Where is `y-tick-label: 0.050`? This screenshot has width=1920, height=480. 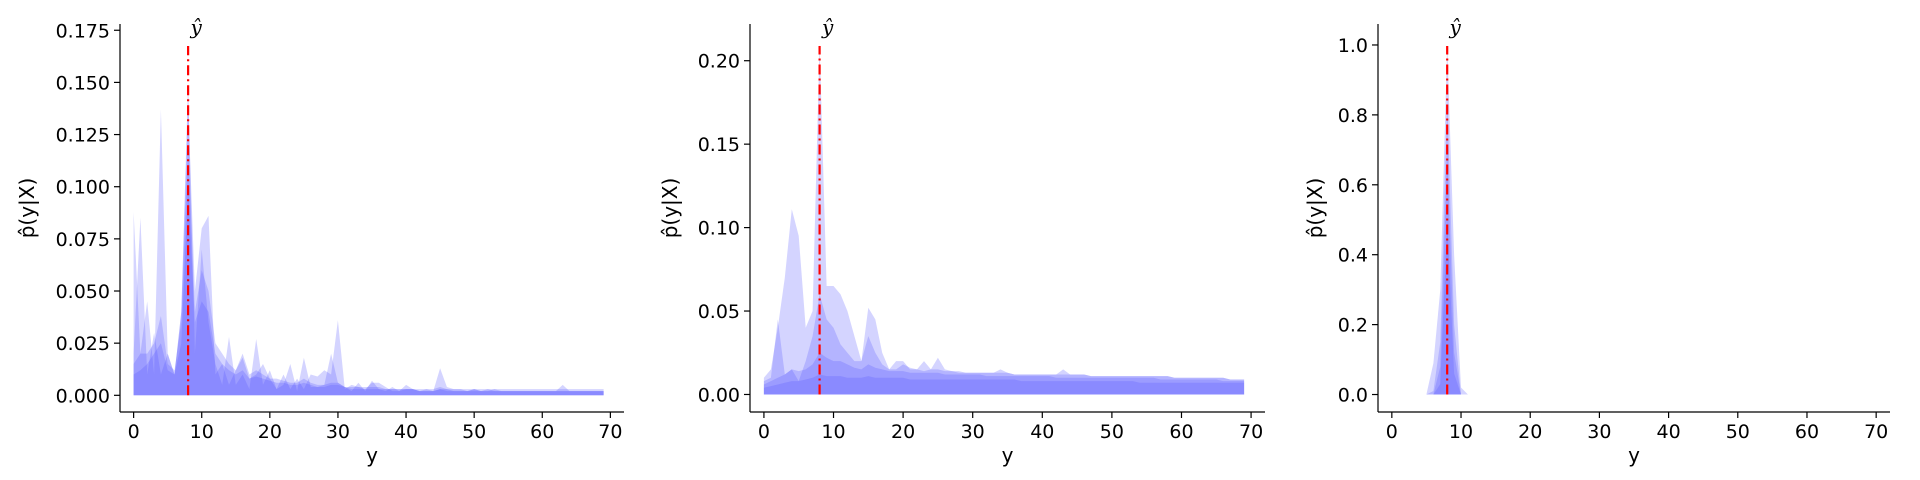 y-tick-label: 0.050 is located at coordinates (83, 292).